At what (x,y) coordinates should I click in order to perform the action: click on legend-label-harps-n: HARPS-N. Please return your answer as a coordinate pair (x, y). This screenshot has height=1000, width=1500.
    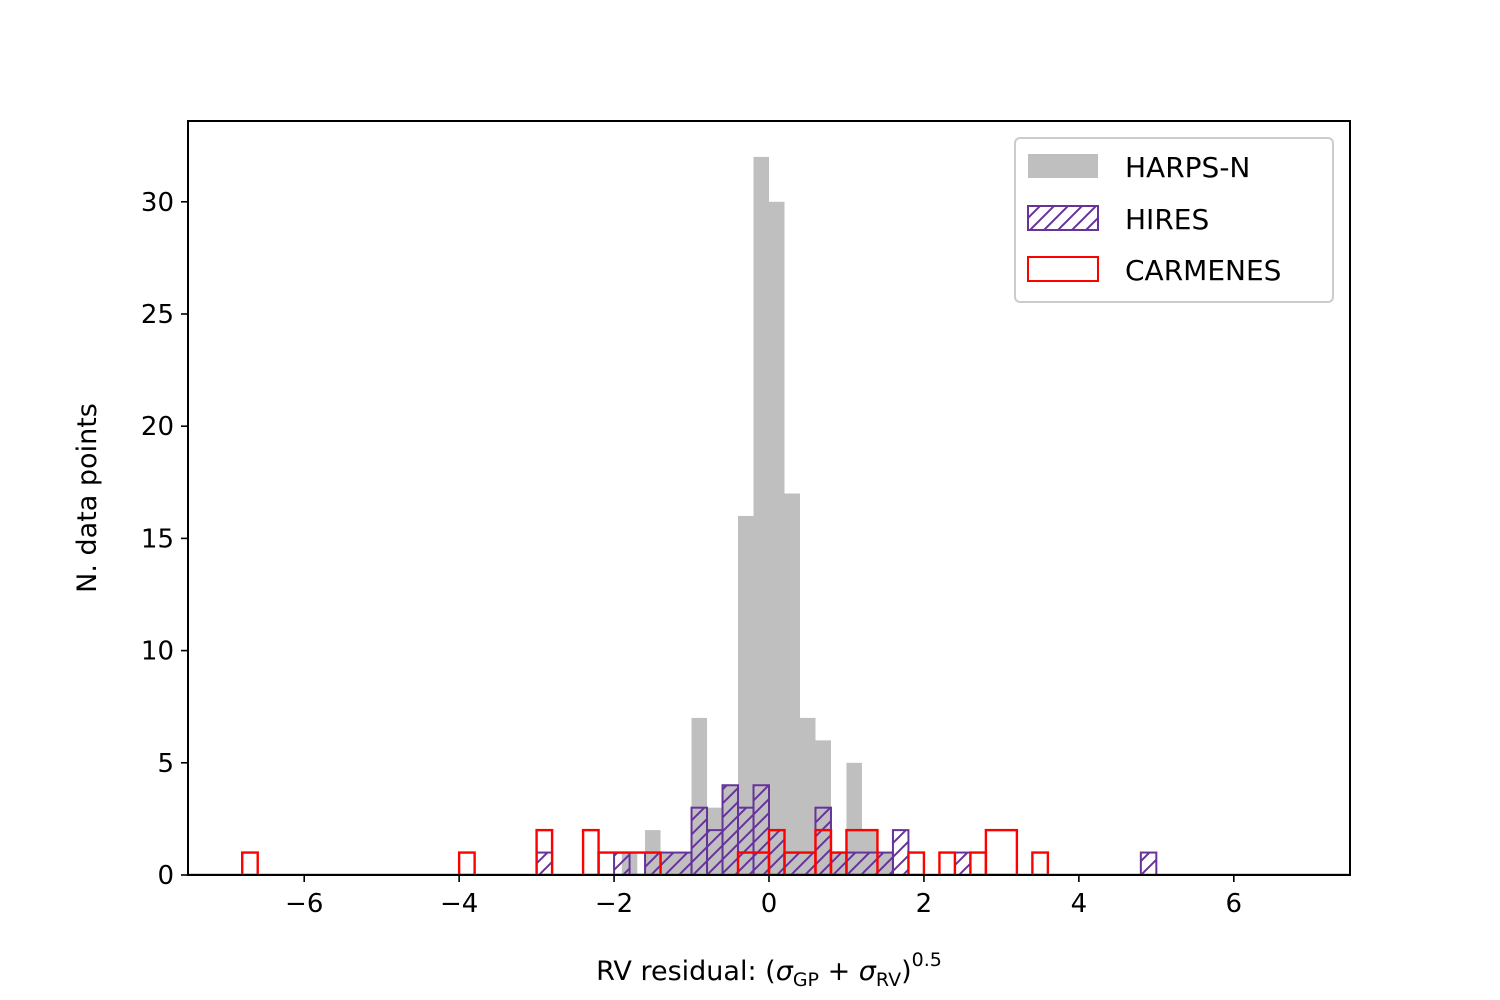
    Looking at the image, I should click on (1187, 167).